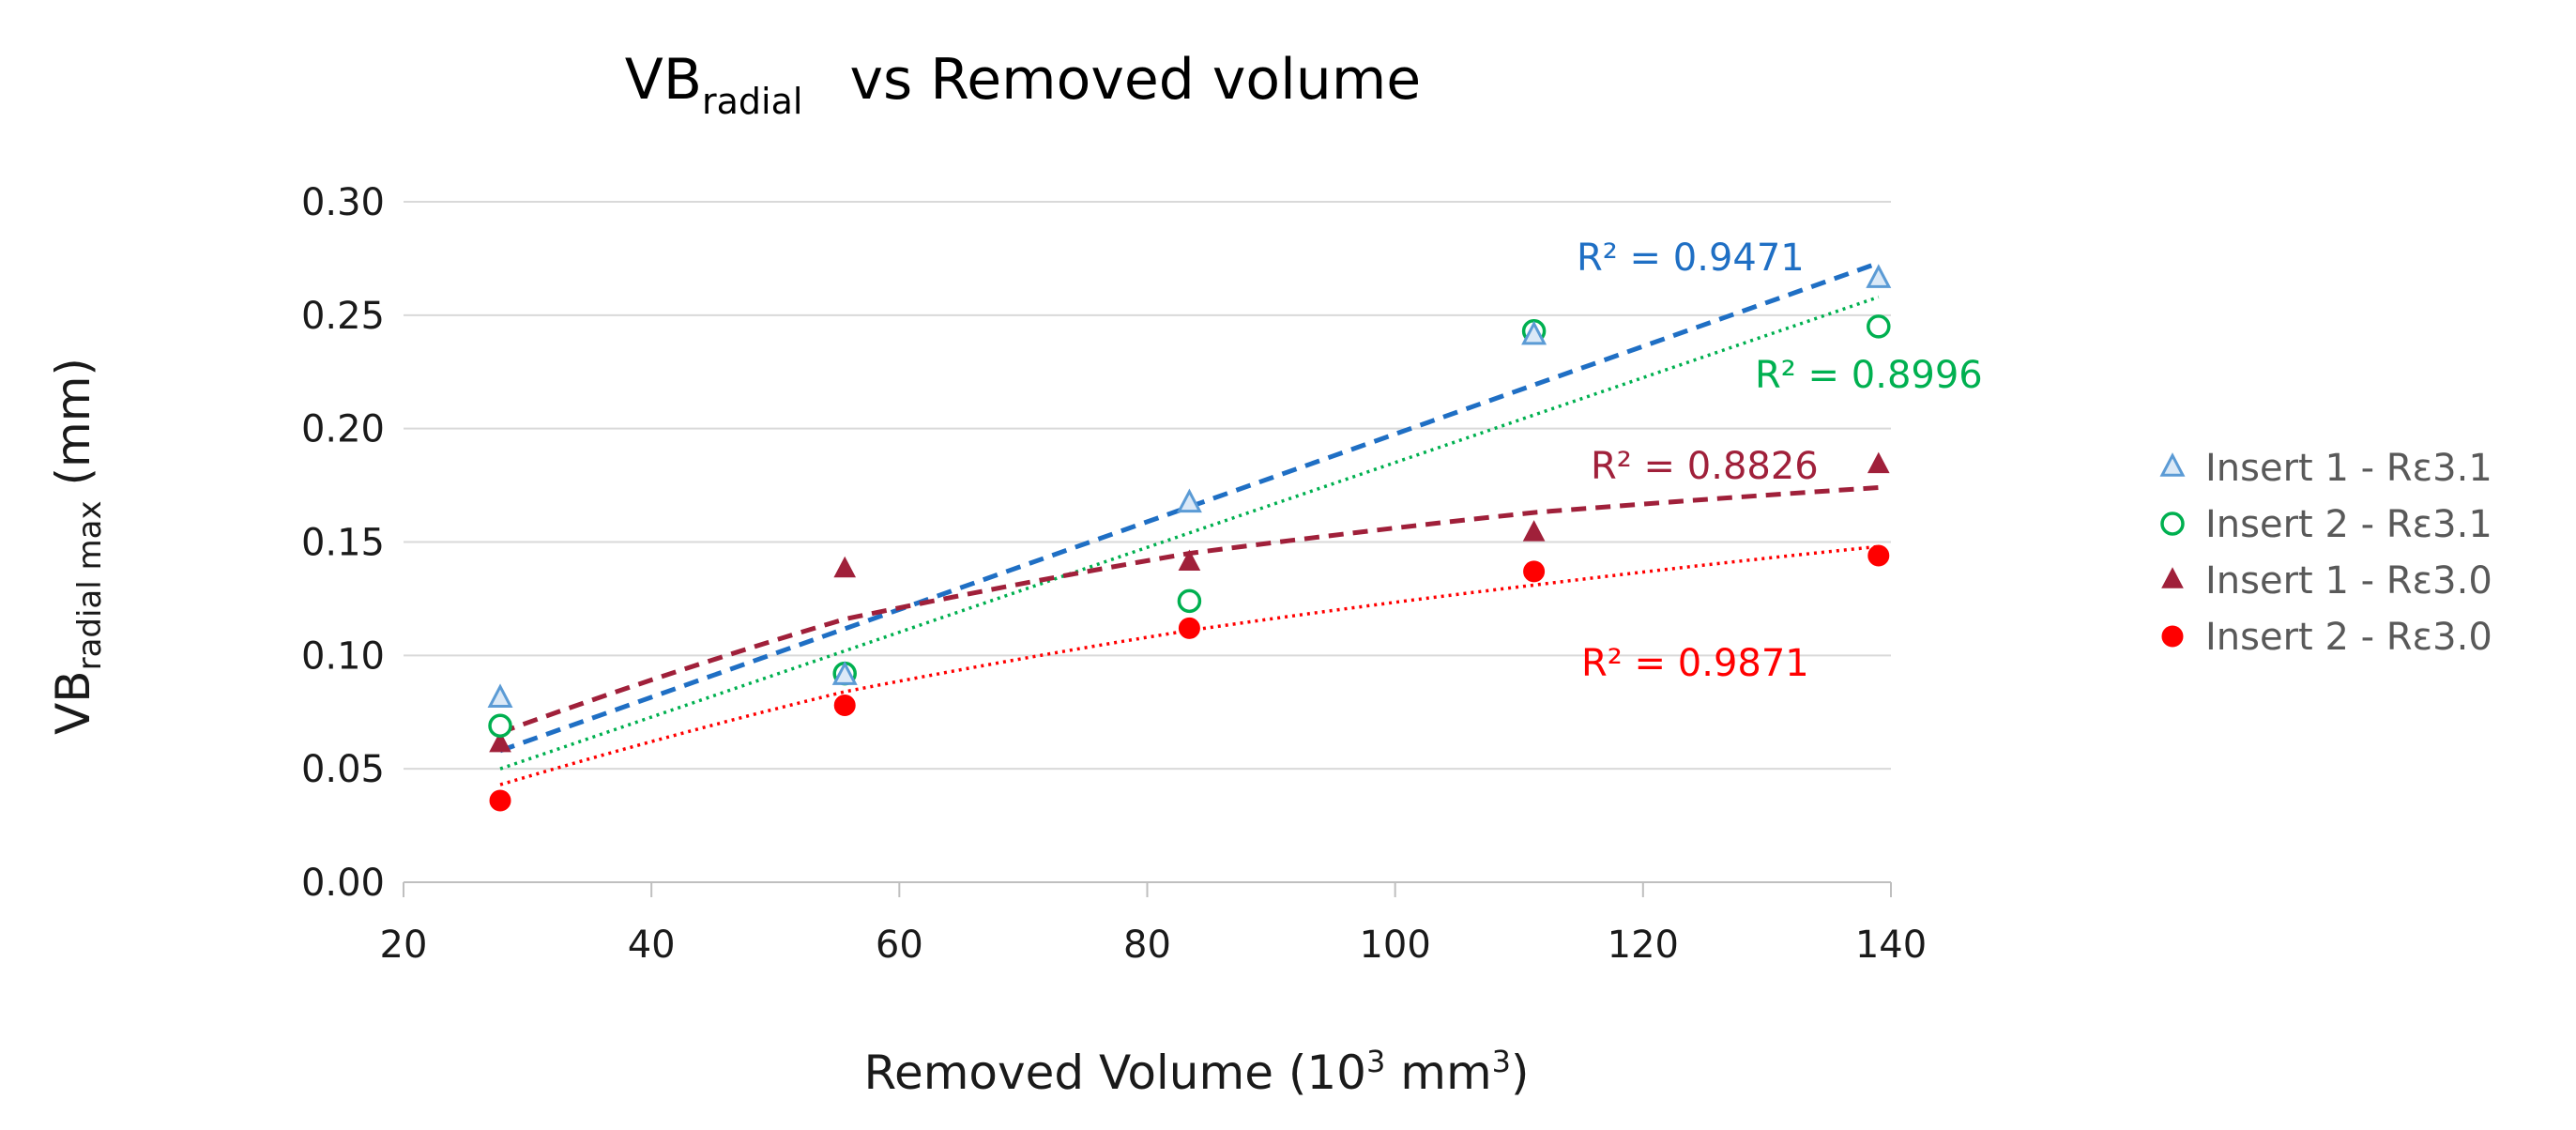 The image size is (2576, 1130). I want to click on y-tick-label: 0.30, so click(343, 202).